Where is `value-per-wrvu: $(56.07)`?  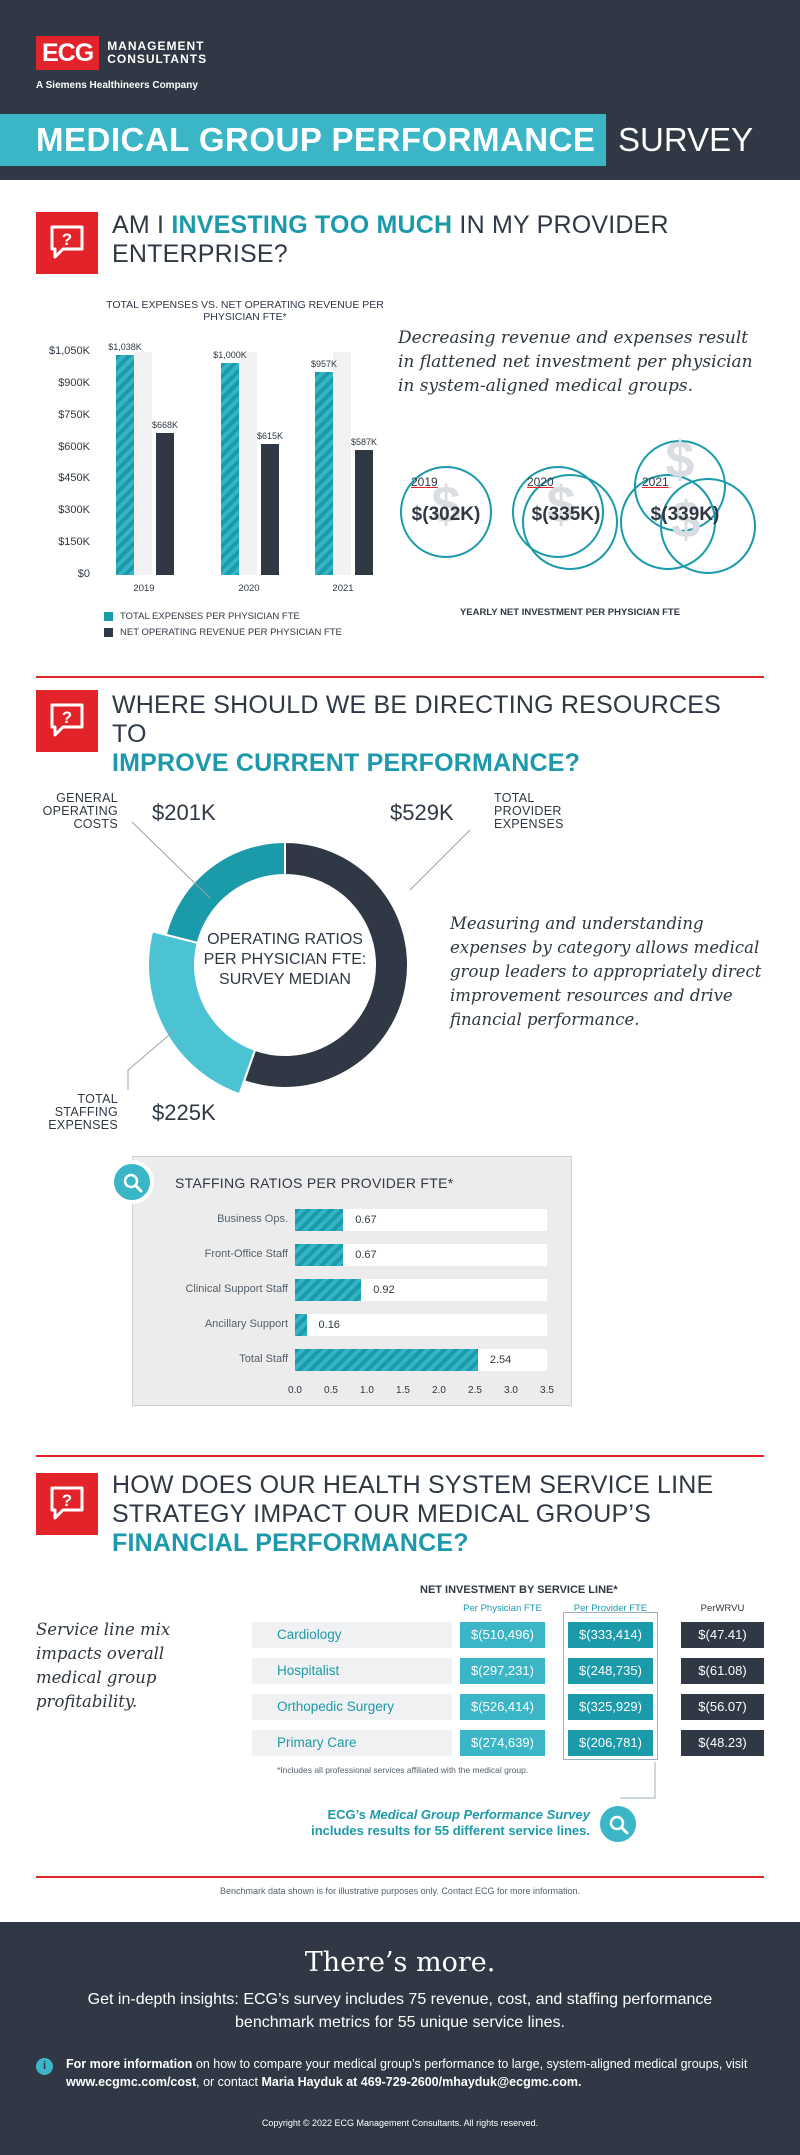 value-per-wrvu: $(56.07) is located at coordinates (722, 1707).